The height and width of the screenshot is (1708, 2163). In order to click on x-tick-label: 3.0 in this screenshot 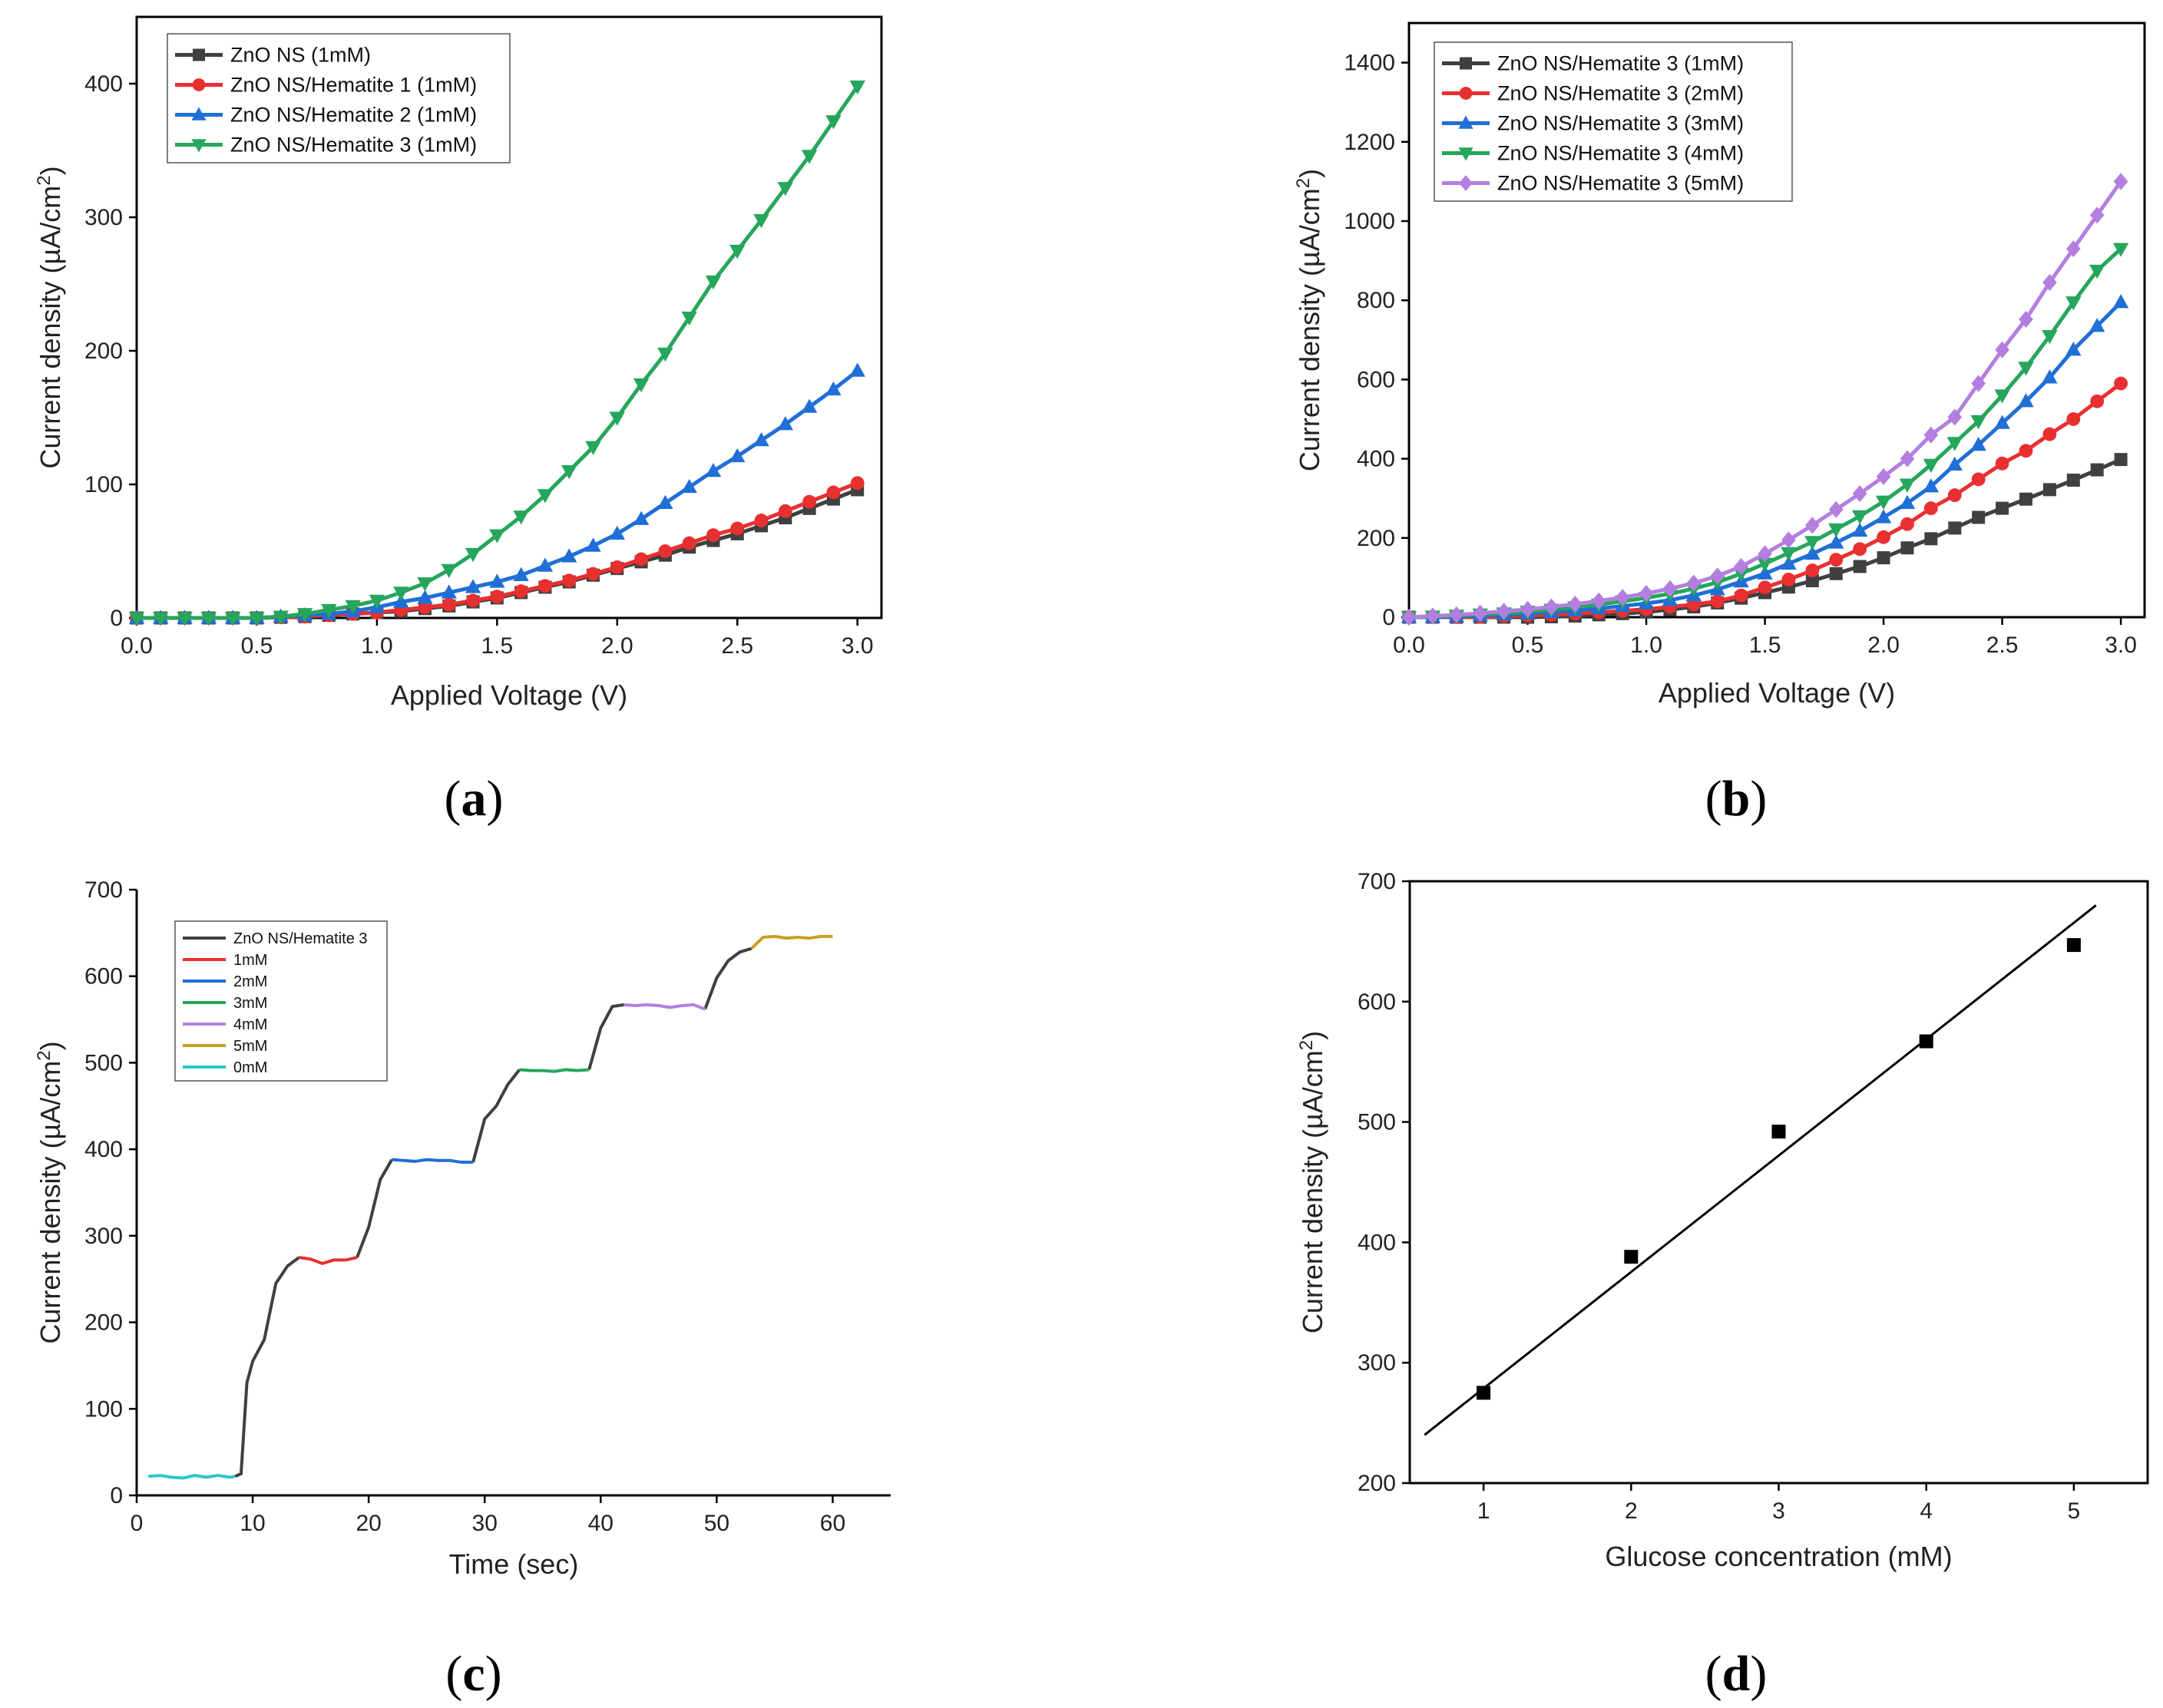, I will do `click(2121, 645)`.